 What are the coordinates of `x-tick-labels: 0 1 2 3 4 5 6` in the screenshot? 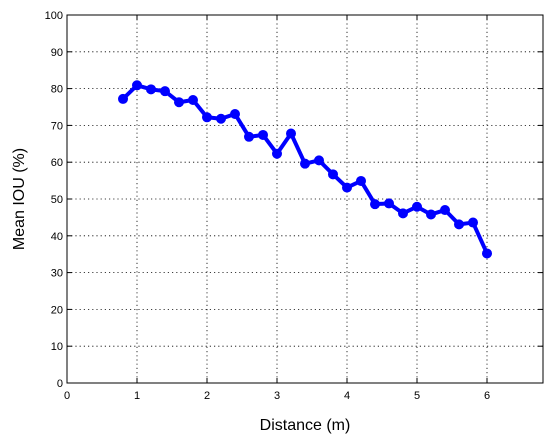 It's located at (277, 396).